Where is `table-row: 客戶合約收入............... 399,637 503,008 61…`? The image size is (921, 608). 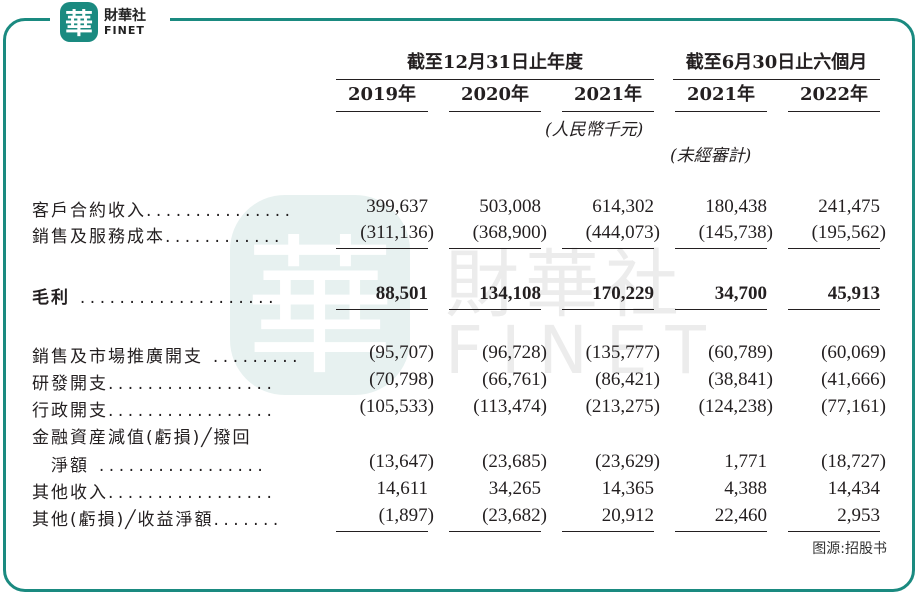
table-row: 客戶合約收入............... 399,637 503,008 61… is located at coordinates (460, 209).